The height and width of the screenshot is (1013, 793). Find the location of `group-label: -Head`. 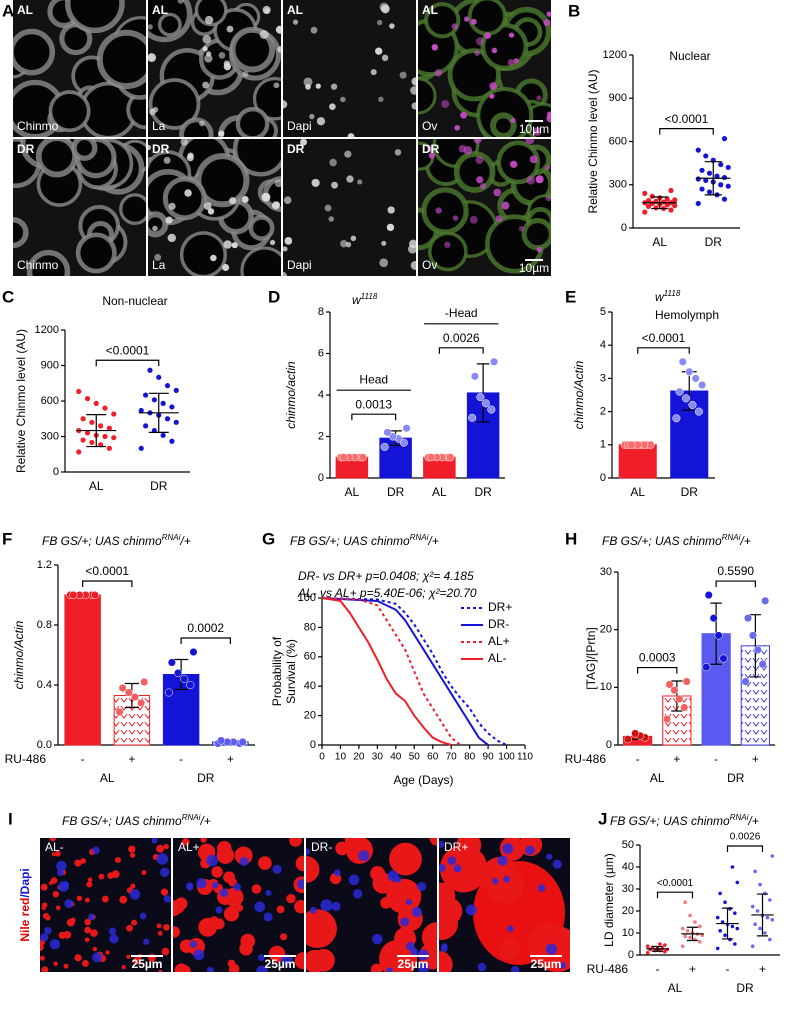

group-label: -Head is located at coordinates (461, 313).